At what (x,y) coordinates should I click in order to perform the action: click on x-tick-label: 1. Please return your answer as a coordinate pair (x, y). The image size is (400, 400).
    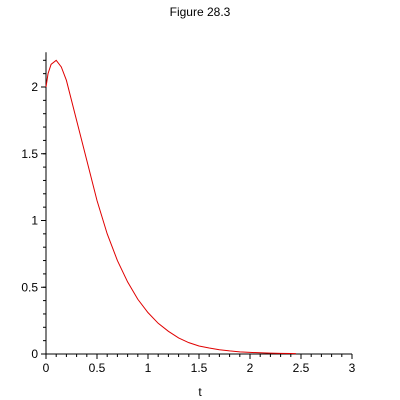
    Looking at the image, I should click on (148, 368).